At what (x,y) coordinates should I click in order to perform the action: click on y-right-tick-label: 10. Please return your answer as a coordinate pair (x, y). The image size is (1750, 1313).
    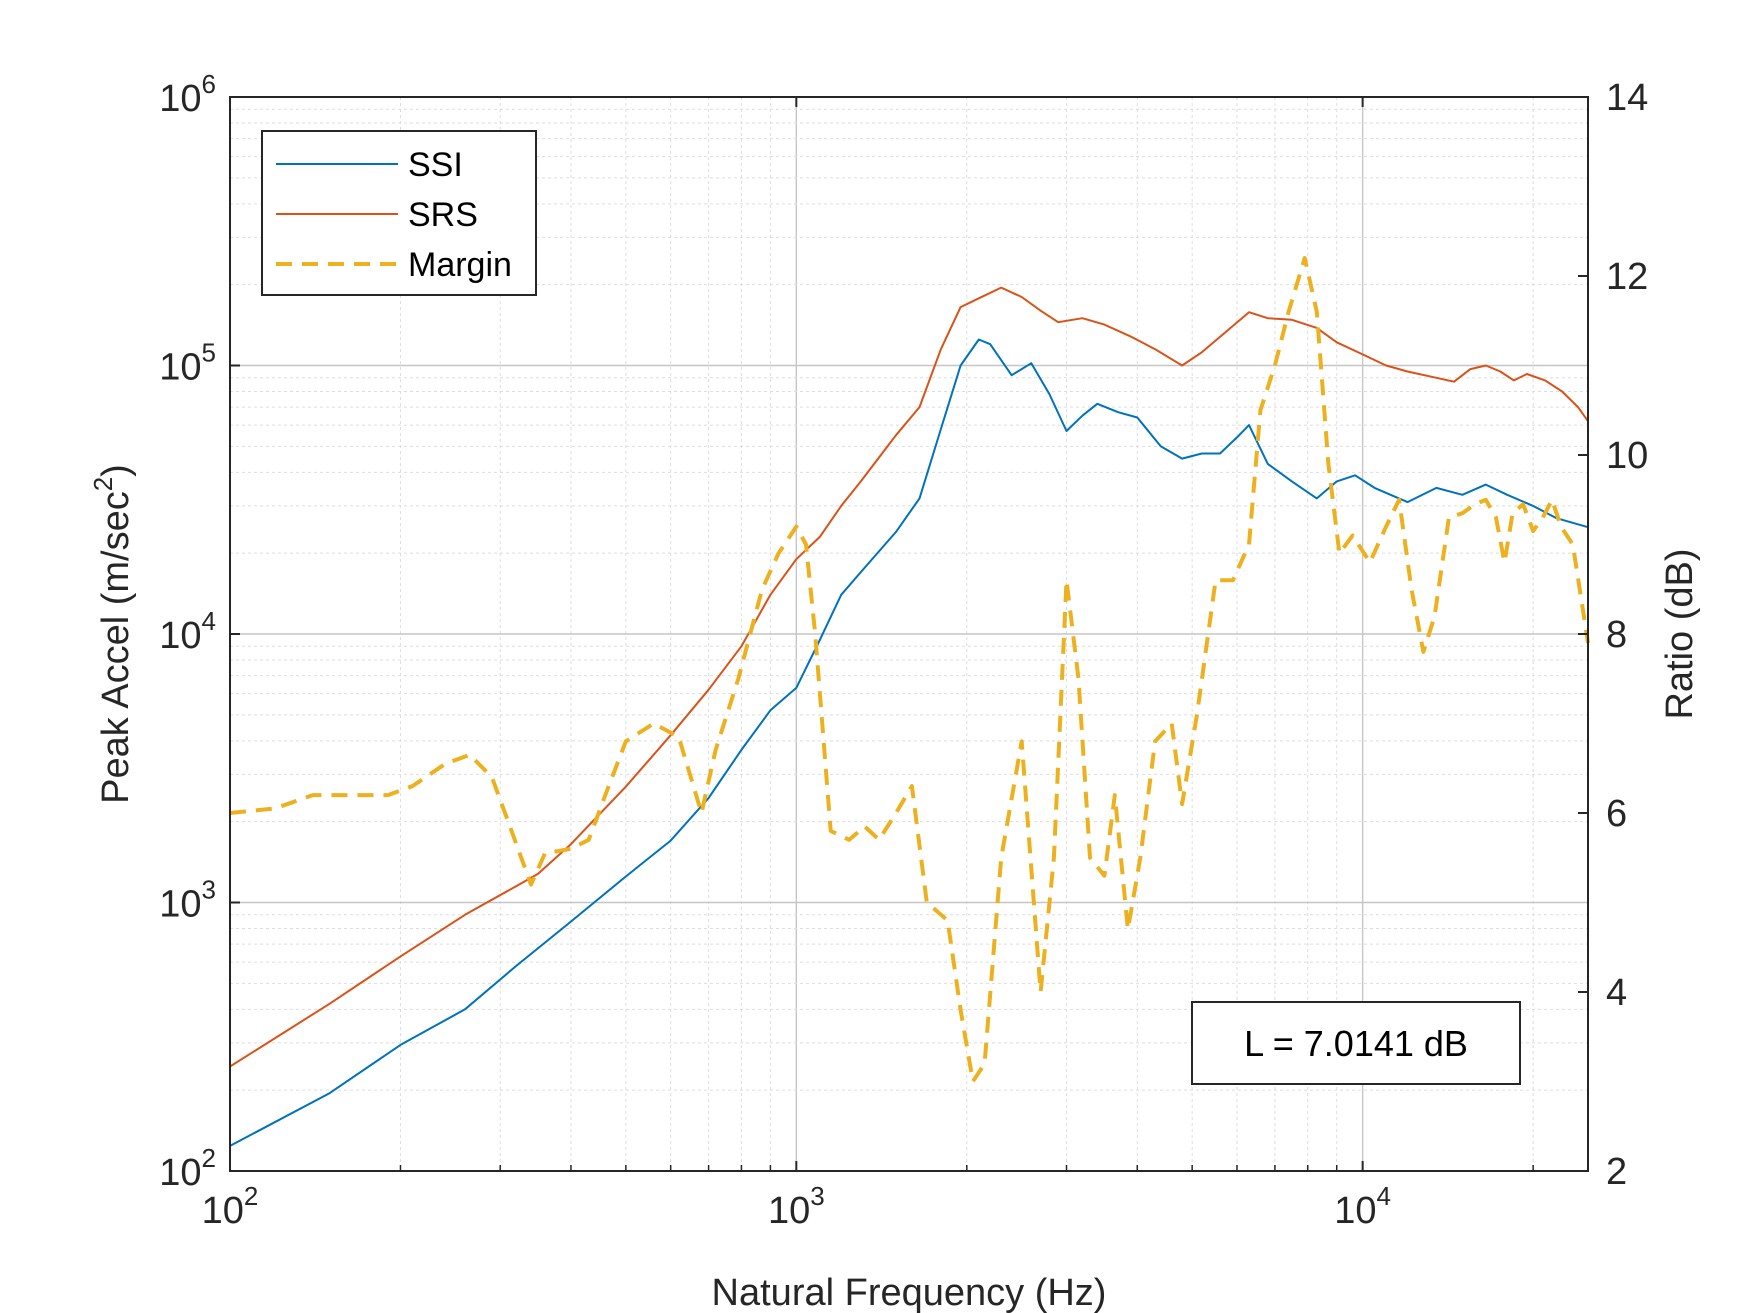
    Looking at the image, I should click on (1627, 456).